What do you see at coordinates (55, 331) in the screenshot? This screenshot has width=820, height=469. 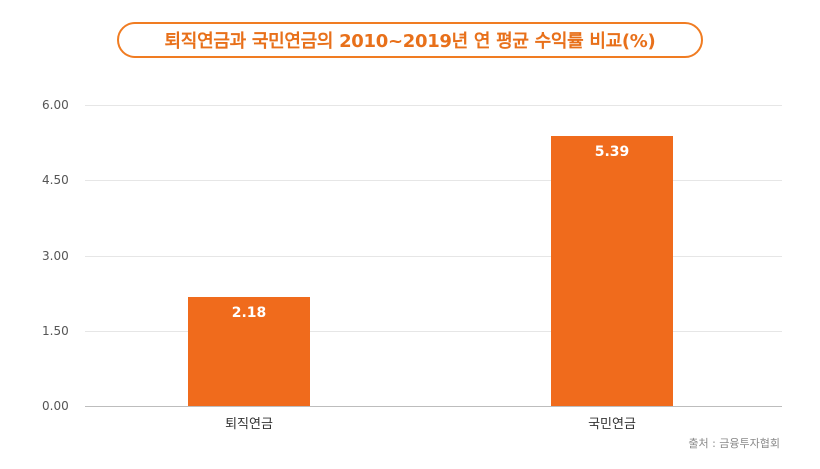 I see `y-tick-label: 1.50` at bounding box center [55, 331].